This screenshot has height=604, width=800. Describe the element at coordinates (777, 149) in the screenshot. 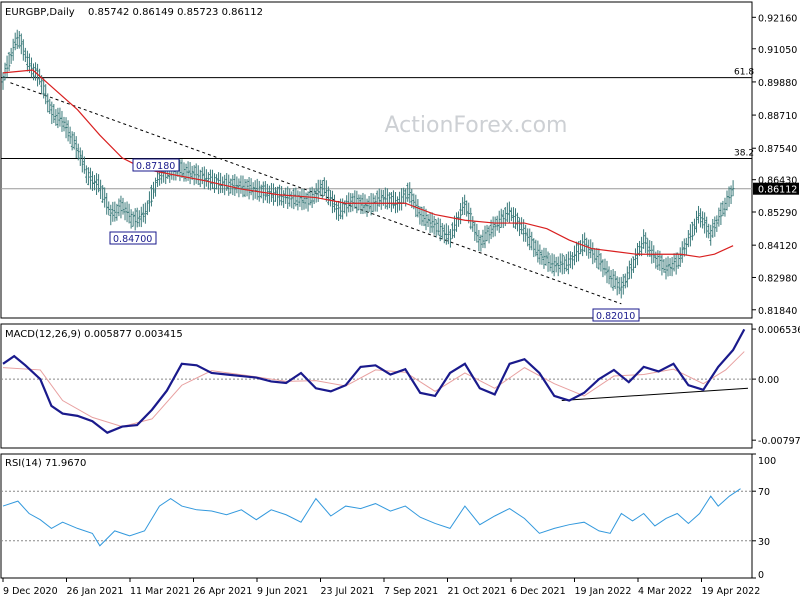

I see `price-y-tick-label: 0.87540` at that location.